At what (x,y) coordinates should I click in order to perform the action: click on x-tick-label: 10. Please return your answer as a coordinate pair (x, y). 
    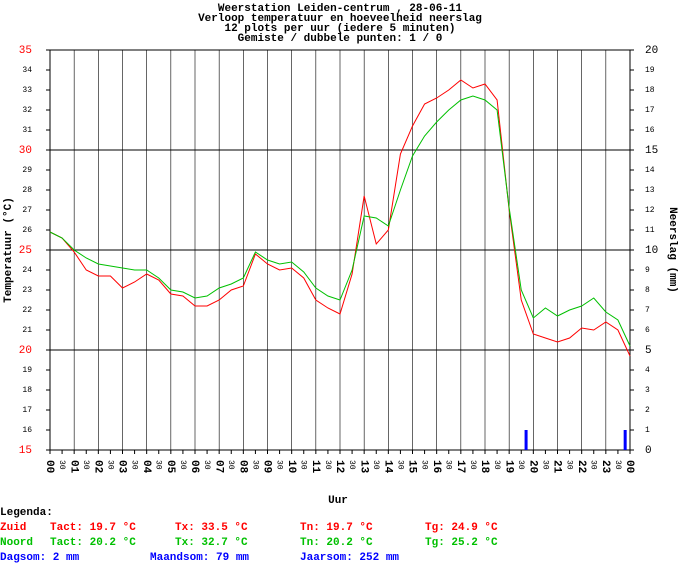
    Looking at the image, I should click on (291, 466).